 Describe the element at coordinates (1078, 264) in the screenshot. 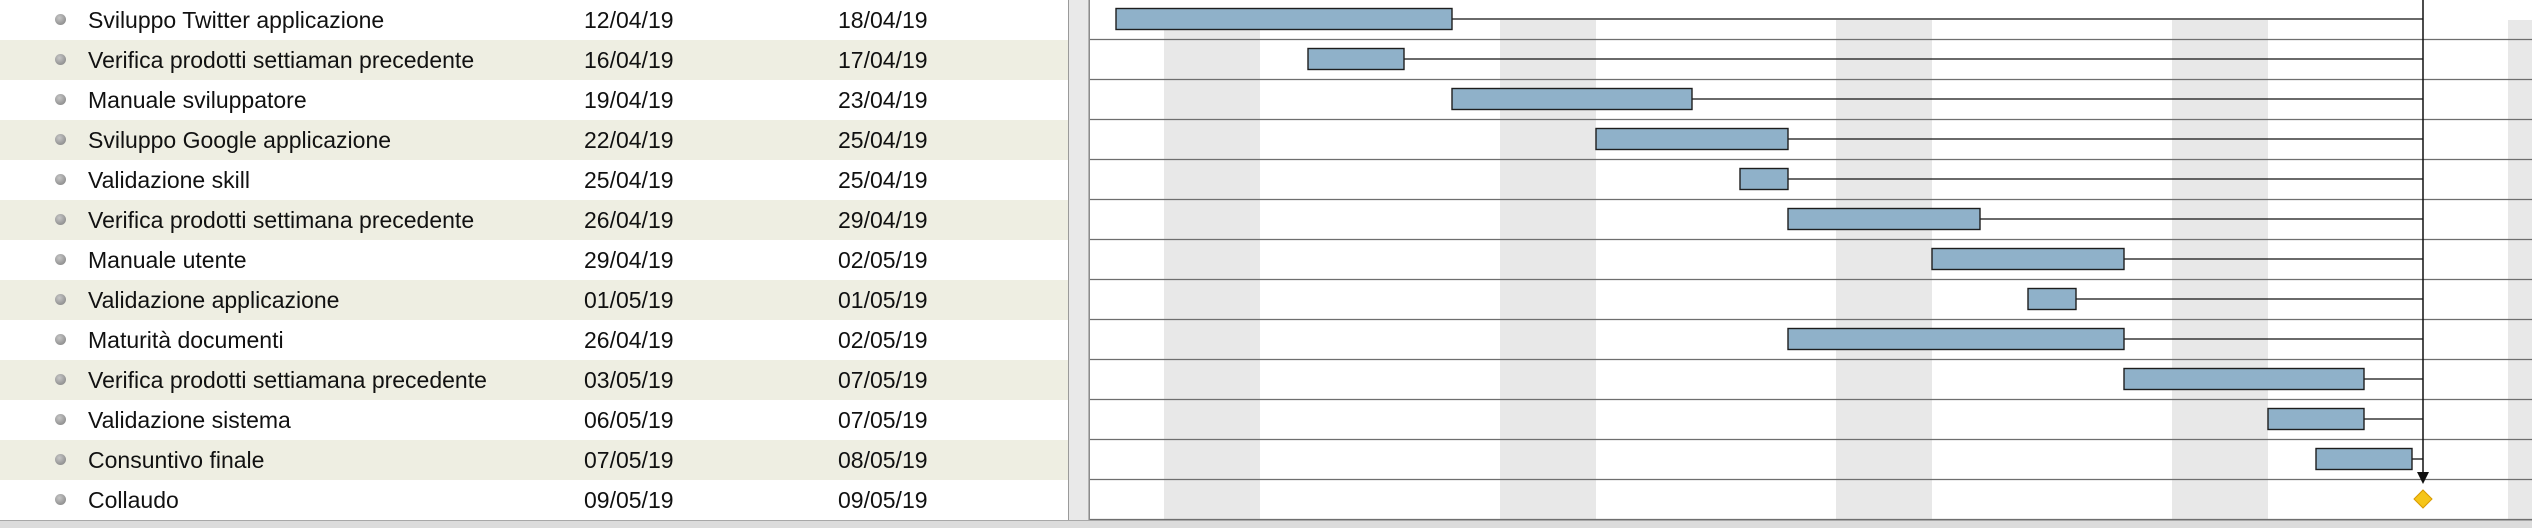

I see `pane-splitter` at that location.